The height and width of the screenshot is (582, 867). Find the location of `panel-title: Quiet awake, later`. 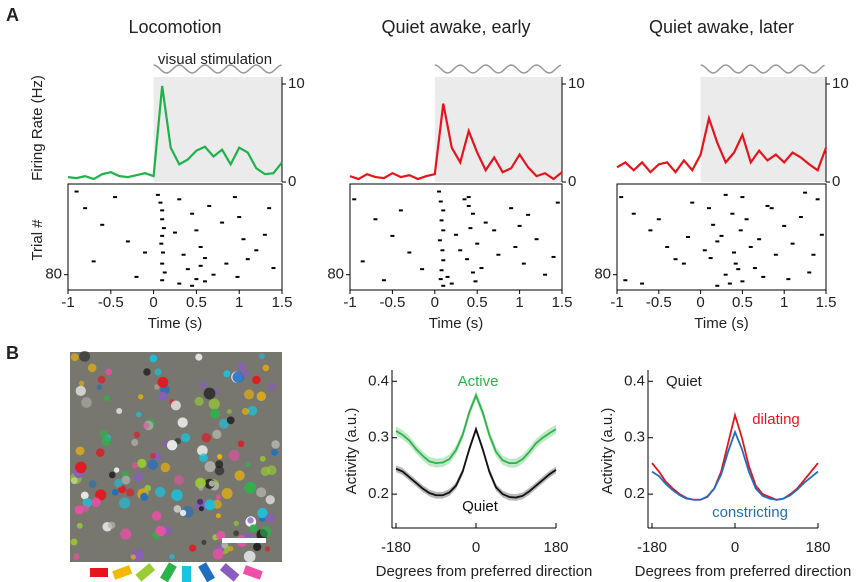

panel-title: Quiet awake, later is located at coordinates (721, 27).